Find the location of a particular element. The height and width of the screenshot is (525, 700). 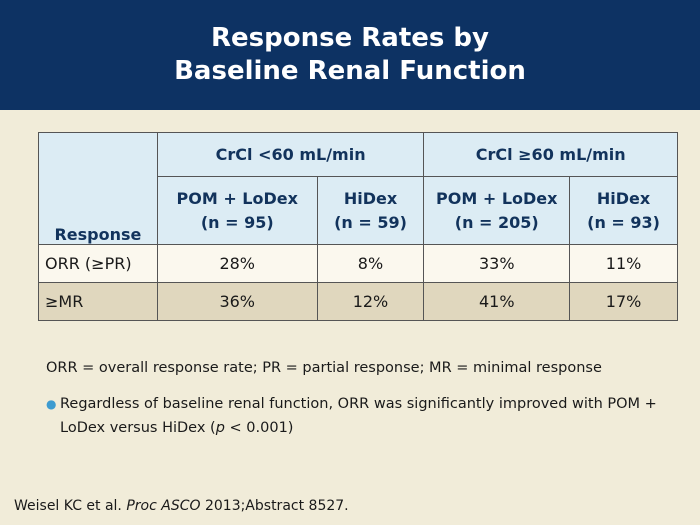

column-header: HiDex (n = 93) is located at coordinates (623, 210).